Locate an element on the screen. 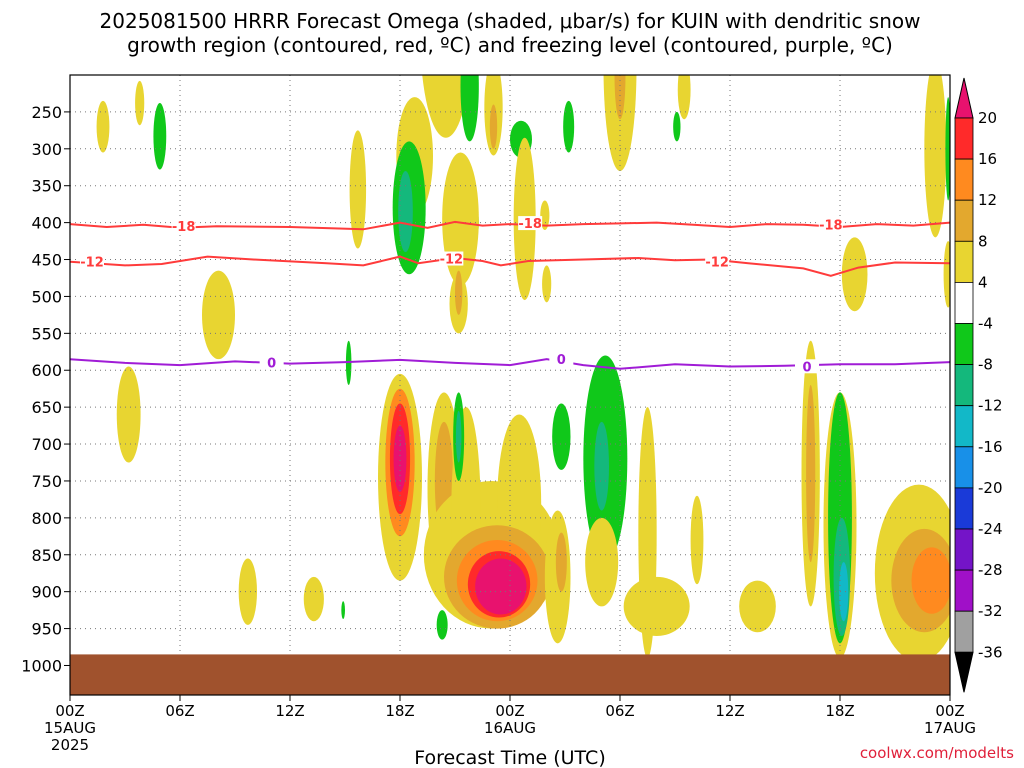 The width and height of the screenshot is (1024, 768). y-tick-label: 500 is located at coordinates (46, 296).